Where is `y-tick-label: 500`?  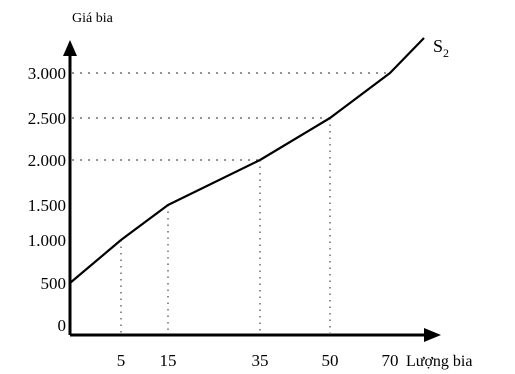 y-tick-label: 500 is located at coordinates (54, 283).